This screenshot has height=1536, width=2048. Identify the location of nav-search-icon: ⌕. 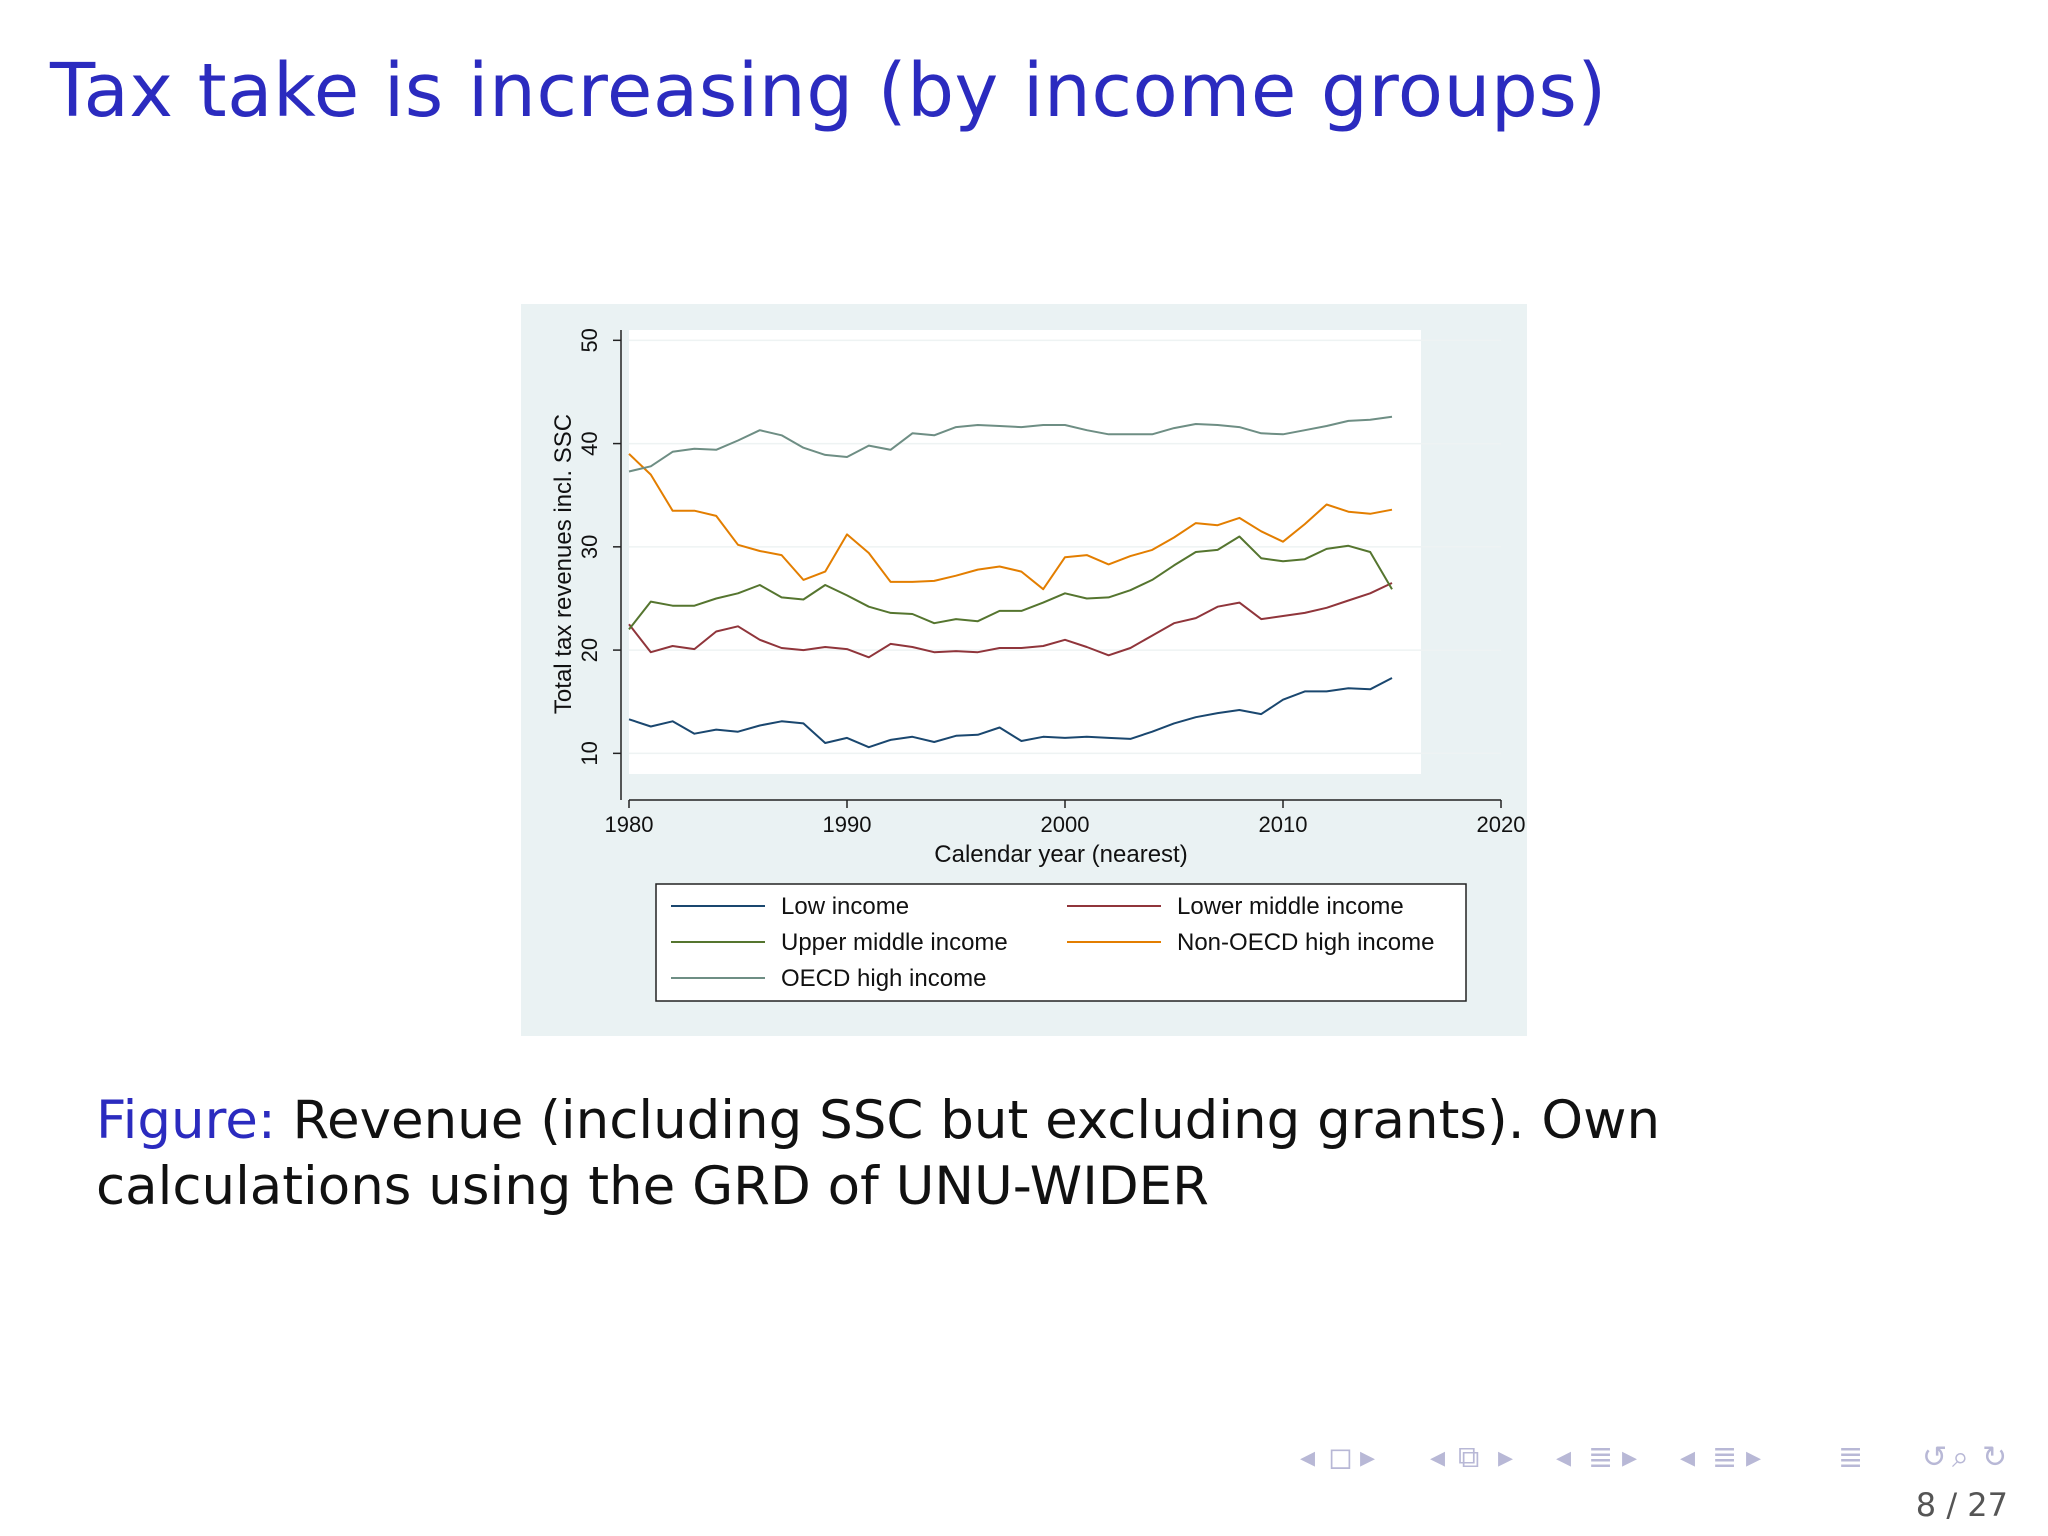
(1960, 1457).